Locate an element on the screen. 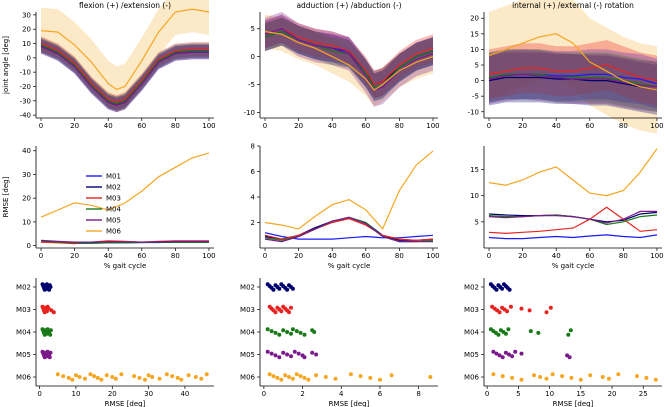 The width and height of the screenshot is (669, 407). angle-flexion-x-tick-label: 100 is located at coordinates (208, 126).